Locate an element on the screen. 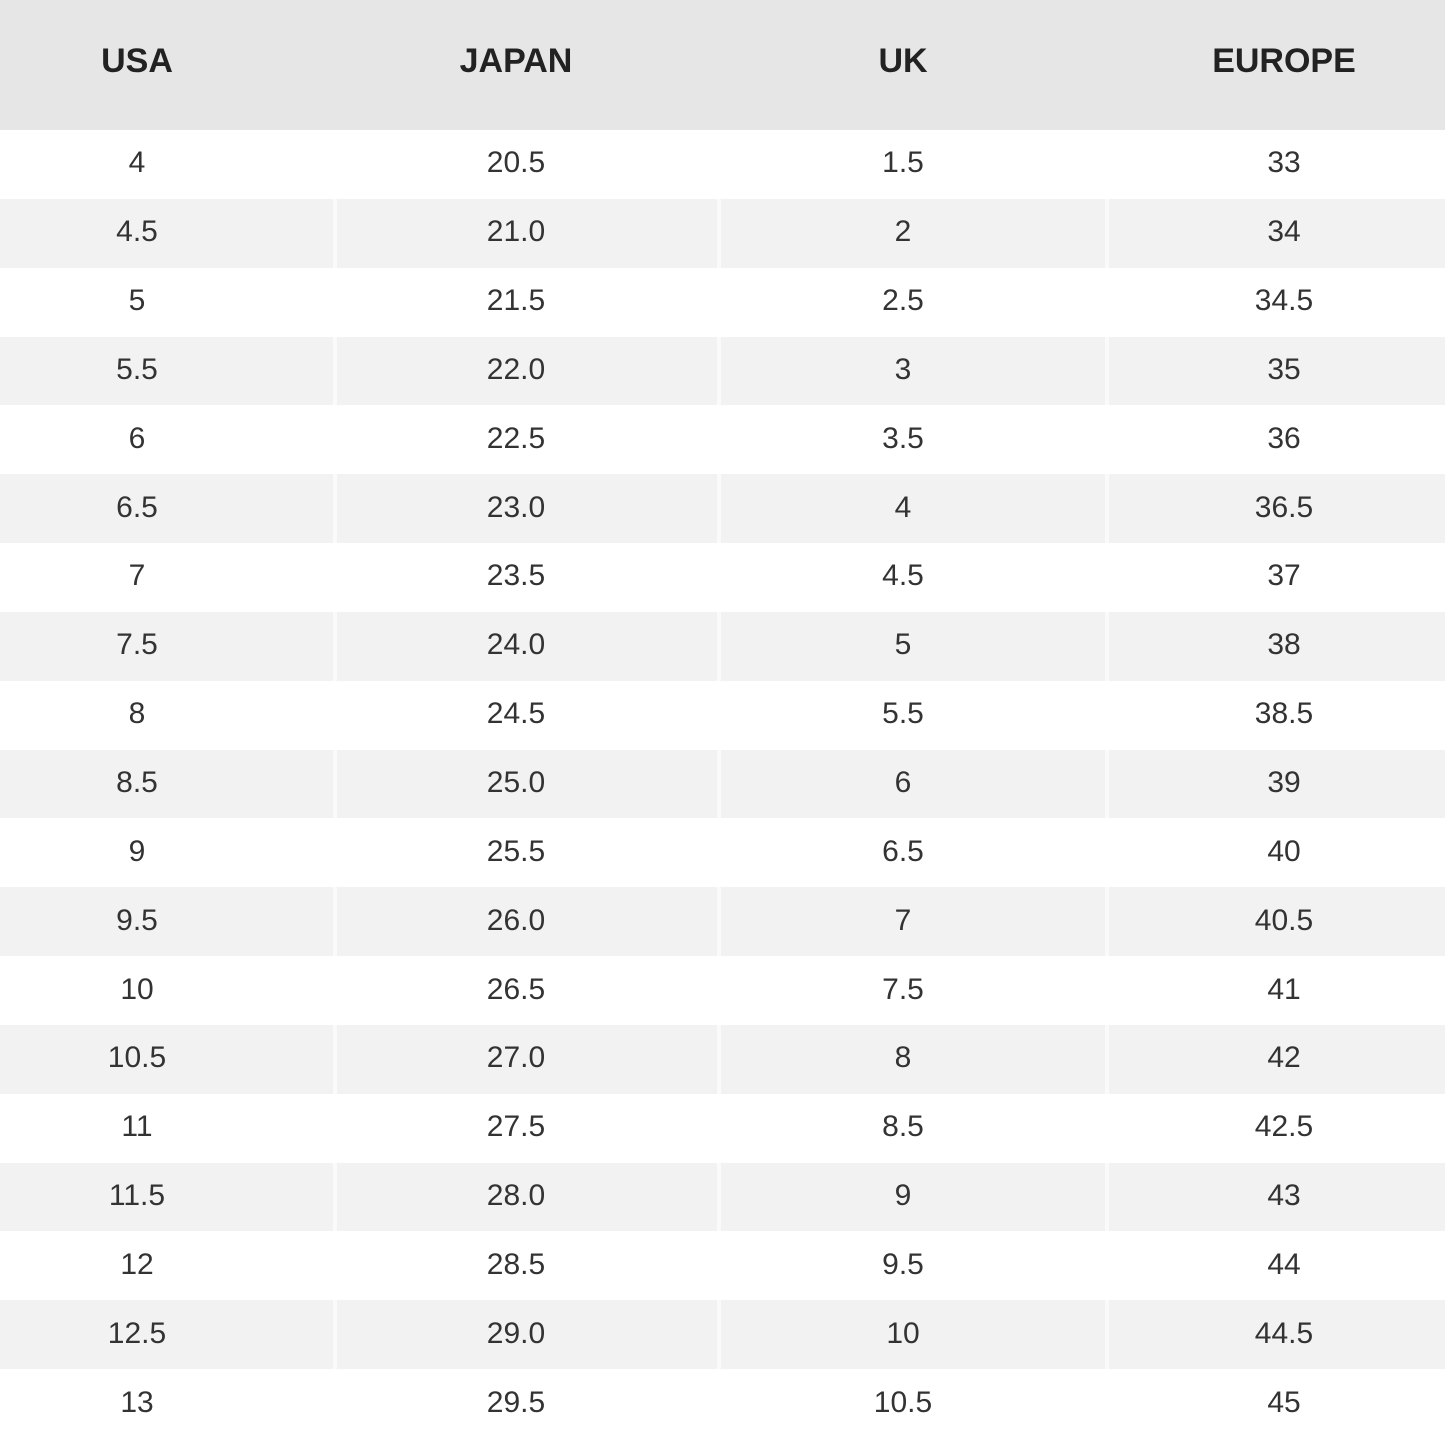  table-row: 6.5 23.0 4 36.5 is located at coordinates (722, 509).